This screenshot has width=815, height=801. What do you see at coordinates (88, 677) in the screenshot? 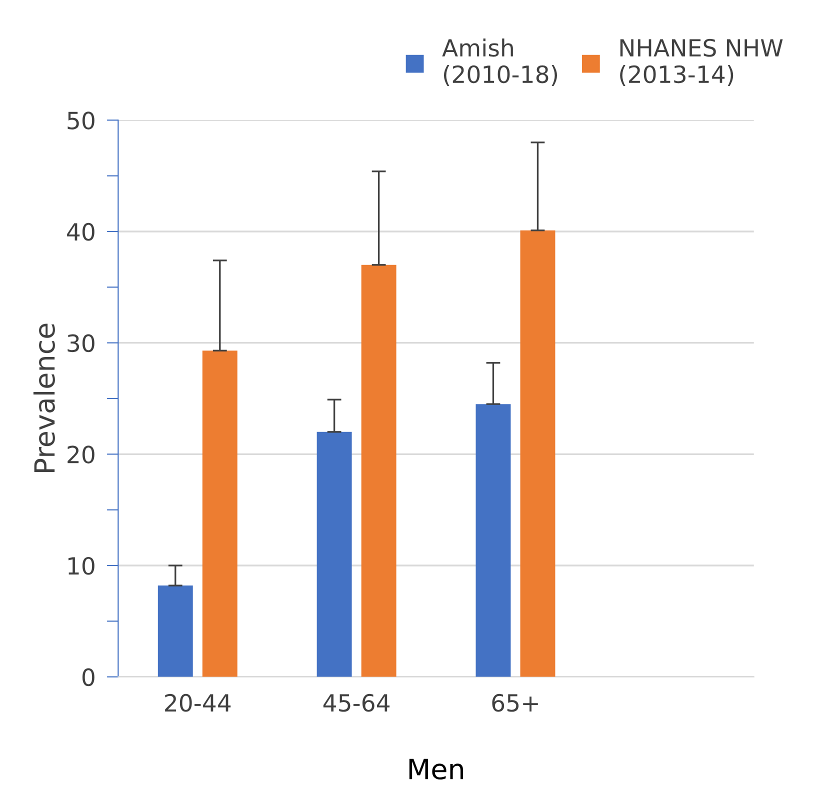
I see `y-tick-label: 0` at bounding box center [88, 677].